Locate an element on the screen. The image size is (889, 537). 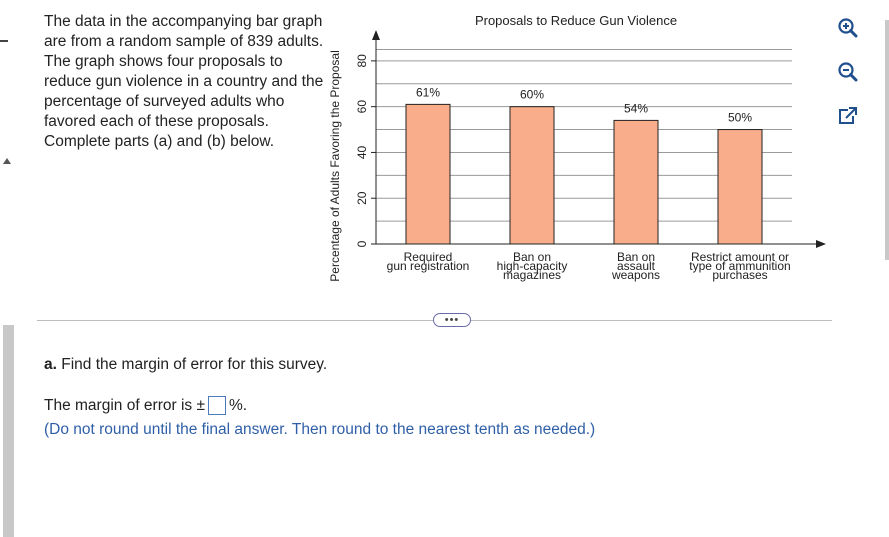
x-axis-arrow-icon is located at coordinates (821, 244).